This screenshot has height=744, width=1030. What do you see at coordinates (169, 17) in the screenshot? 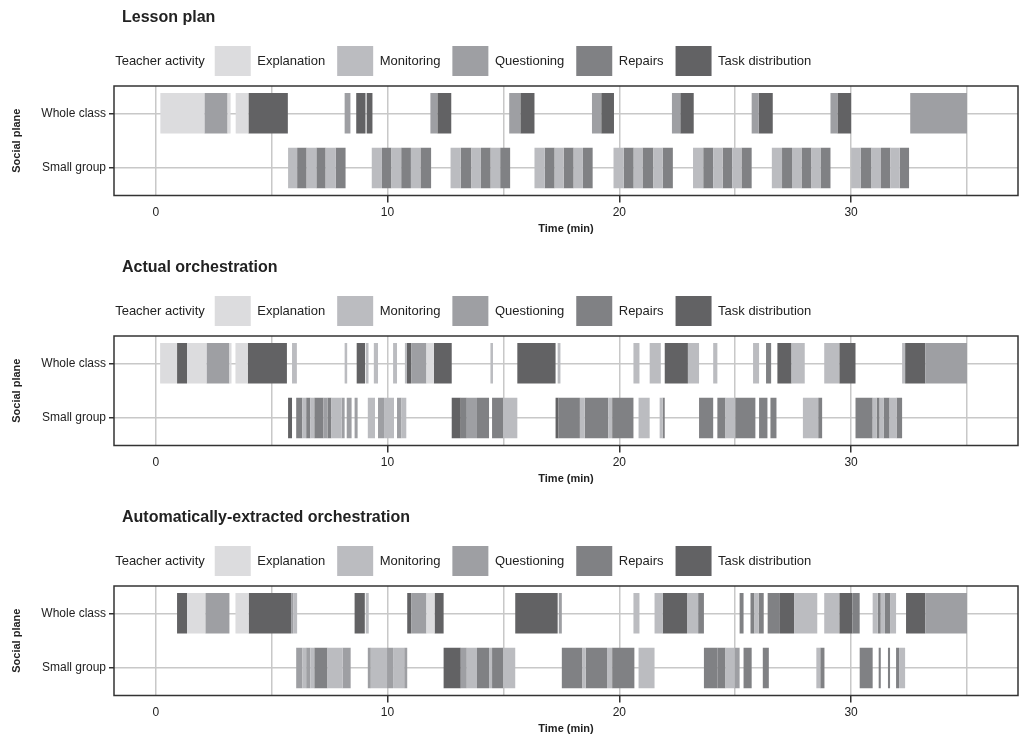
I see `chart-title: Lesson plan` at bounding box center [169, 17].